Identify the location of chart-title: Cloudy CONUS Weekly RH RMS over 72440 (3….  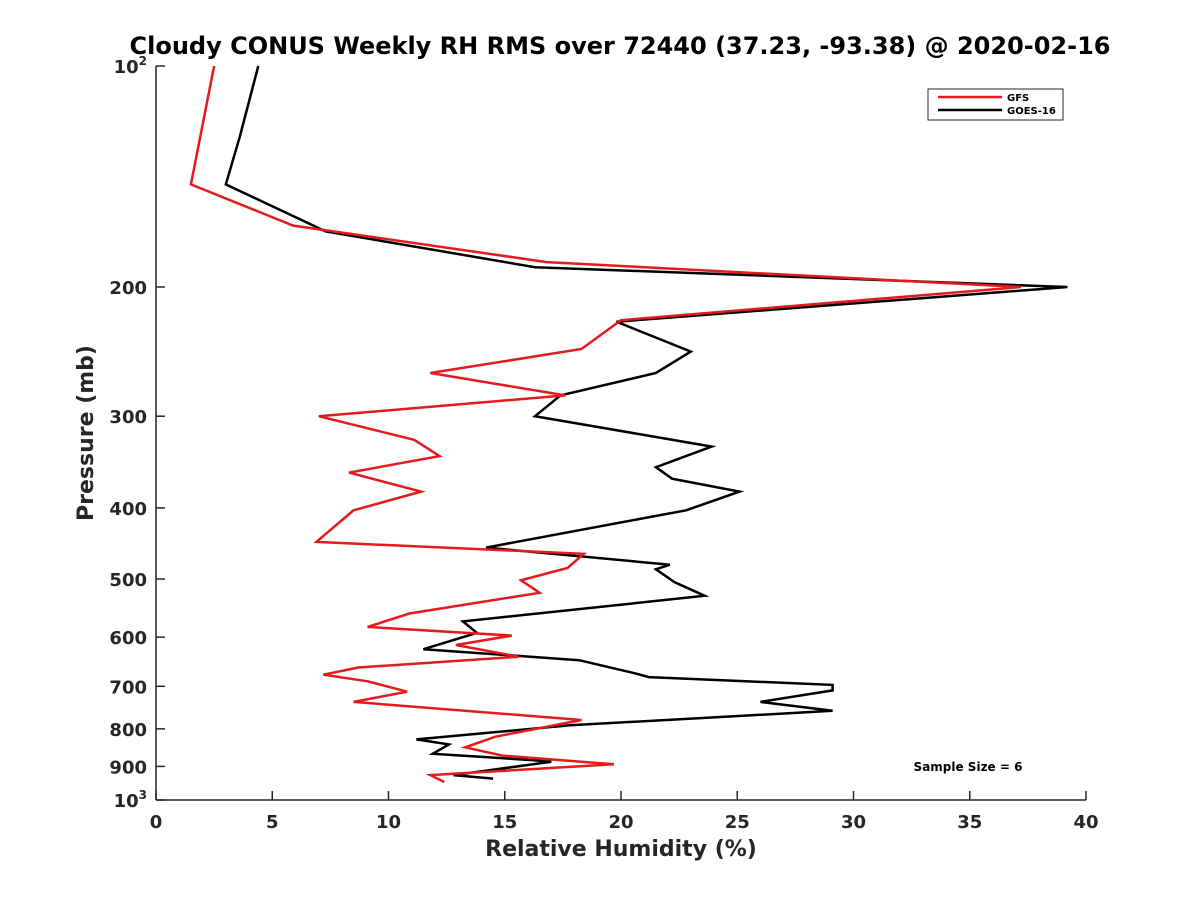
(620, 46).